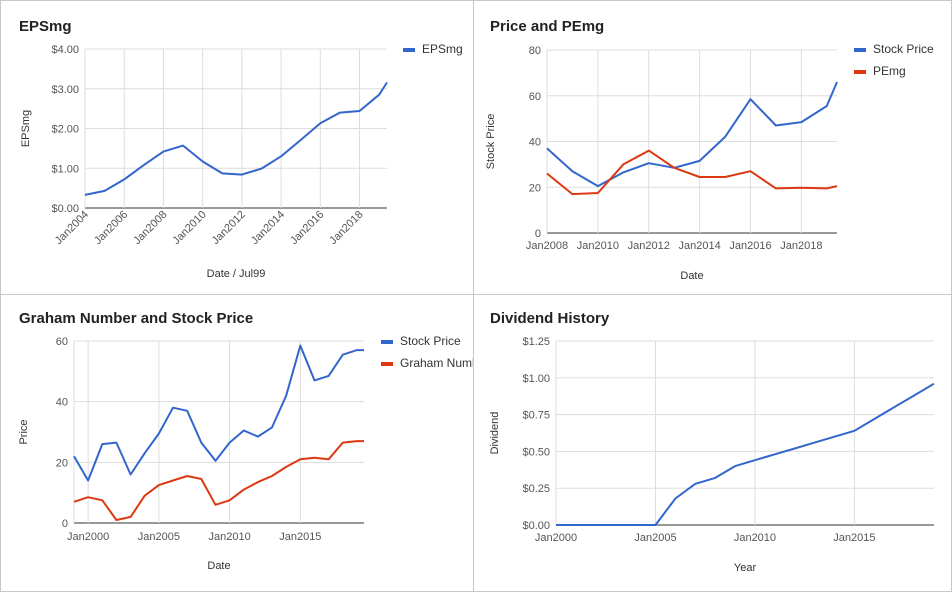 This screenshot has width=952, height=592. I want to click on y-tick-label: $3.00, so click(65, 90).